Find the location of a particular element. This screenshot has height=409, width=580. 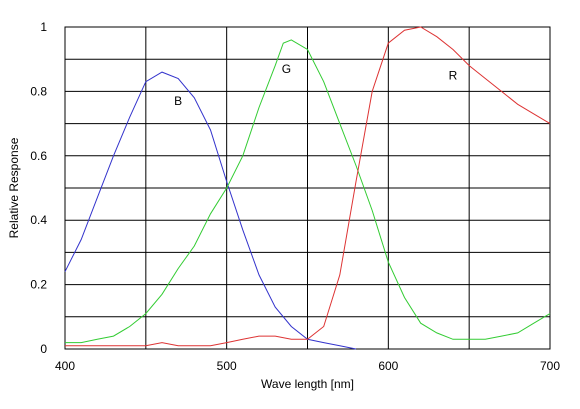

y-tick-label: 0.8 is located at coordinates (38, 91).